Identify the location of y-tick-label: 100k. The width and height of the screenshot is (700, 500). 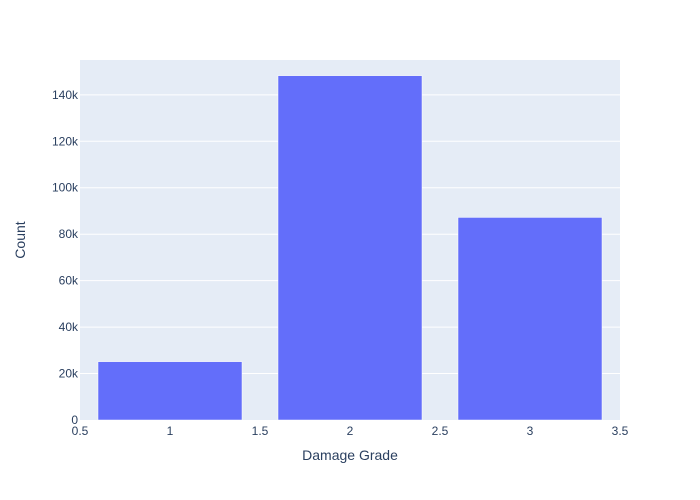
(65, 188).